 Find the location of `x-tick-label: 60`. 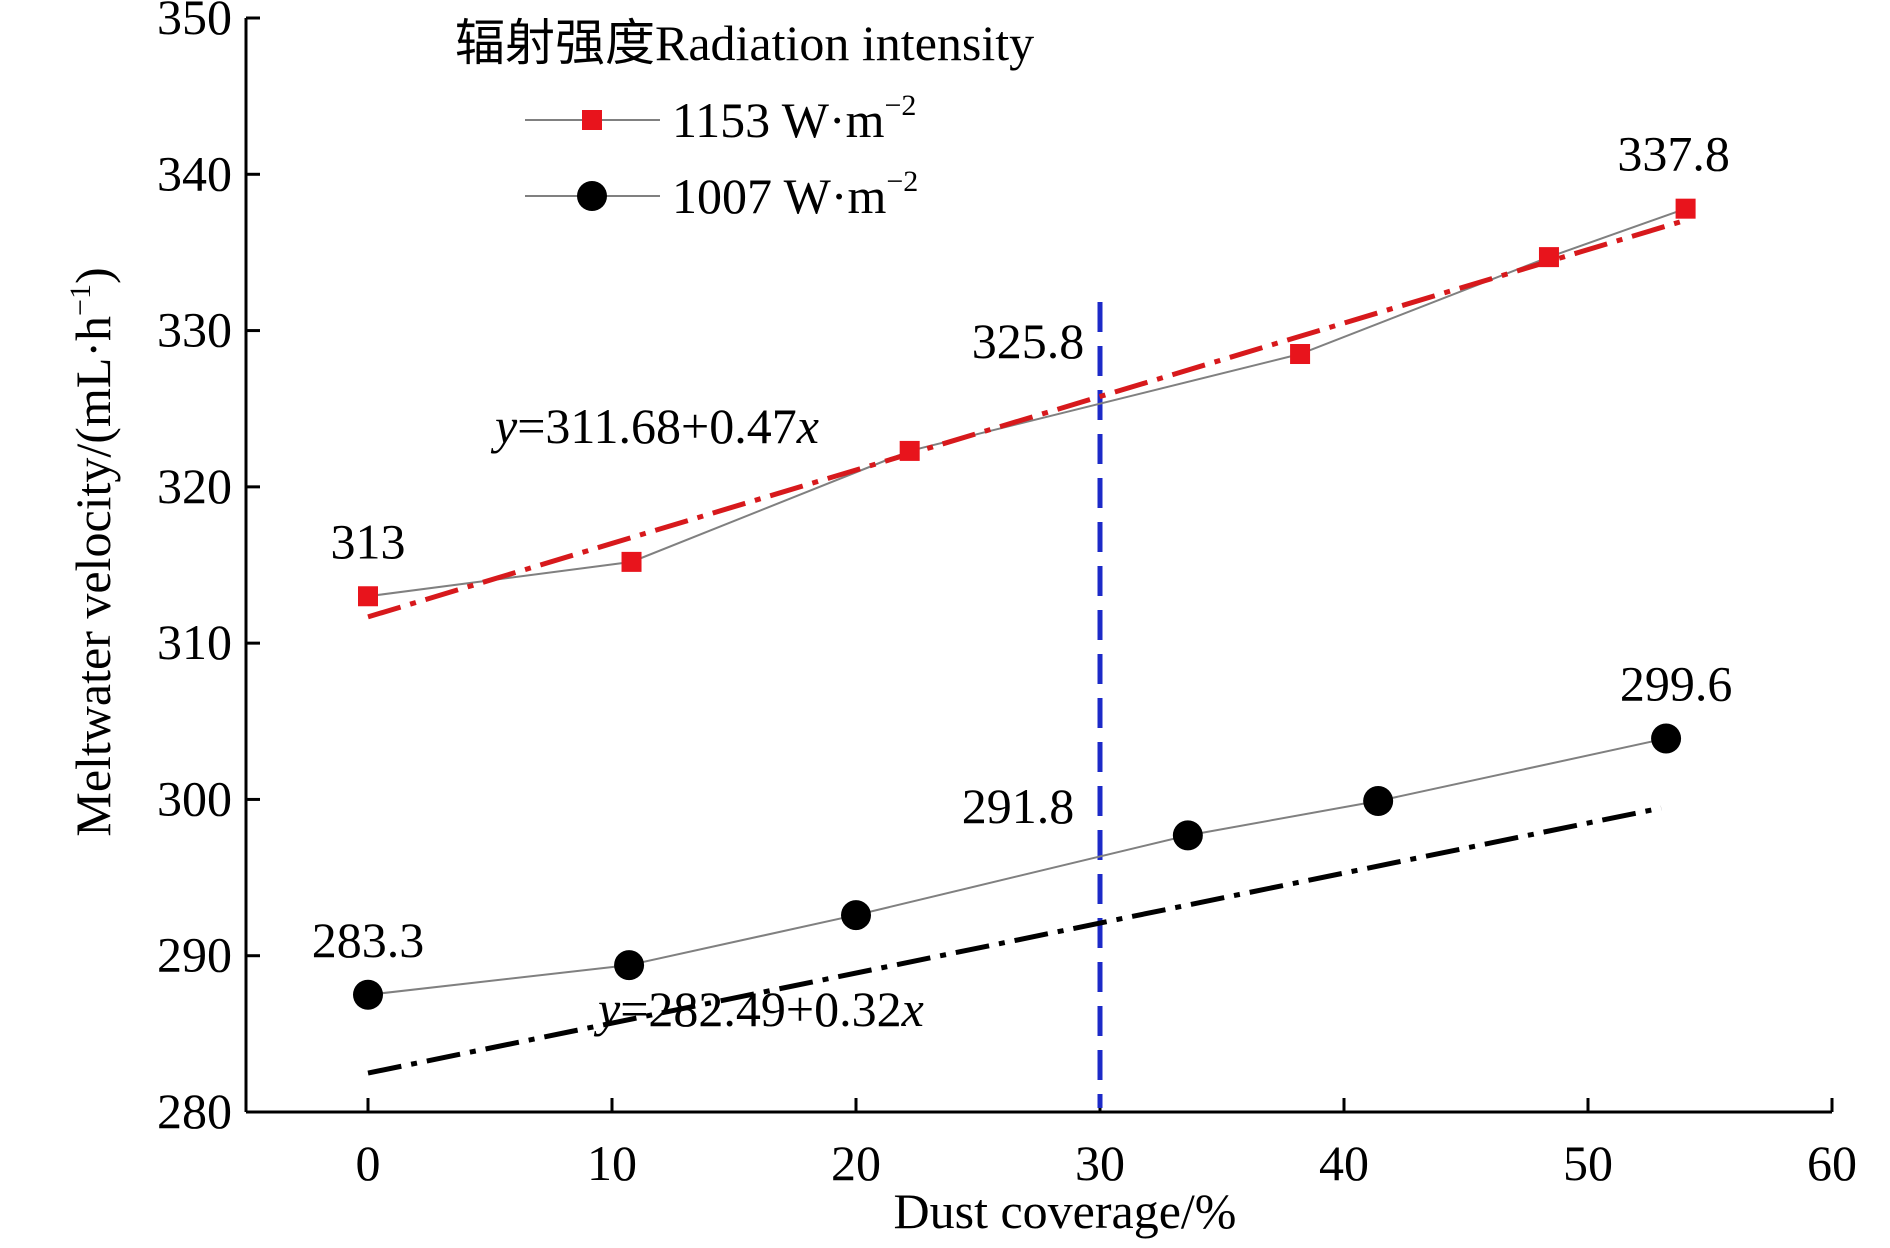

x-tick-label: 60 is located at coordinates (1832, 1163).